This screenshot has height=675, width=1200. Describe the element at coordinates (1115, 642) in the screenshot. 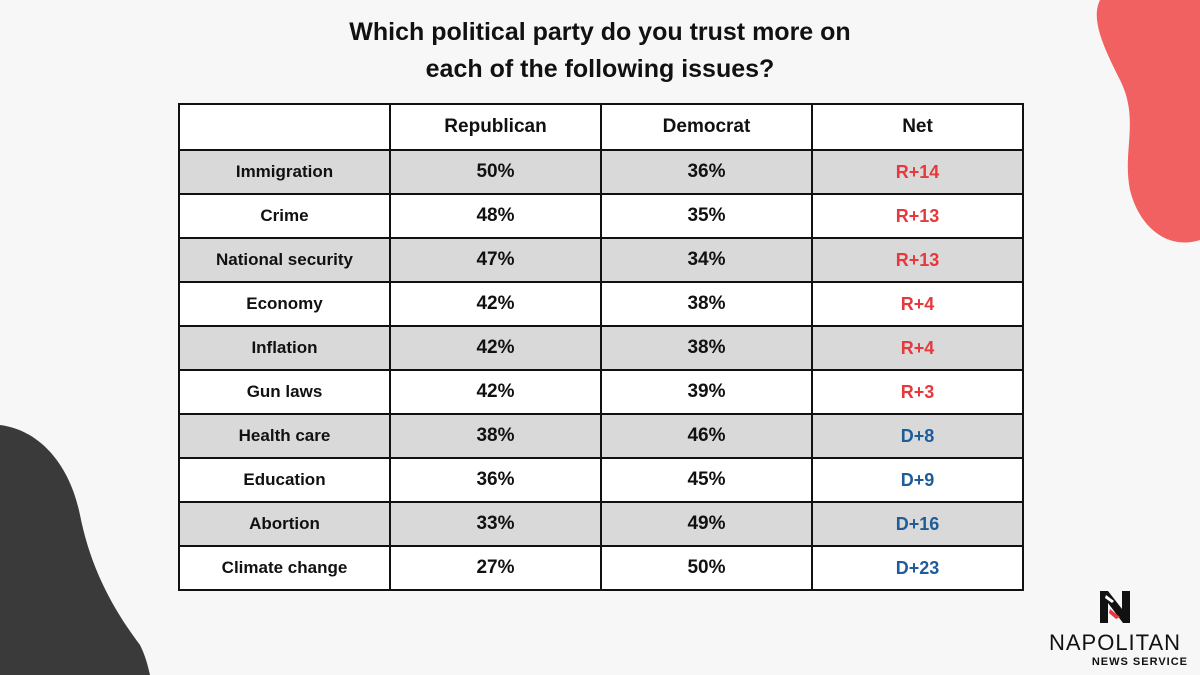

I see `logo-name: NAPOLITAN` at that location.